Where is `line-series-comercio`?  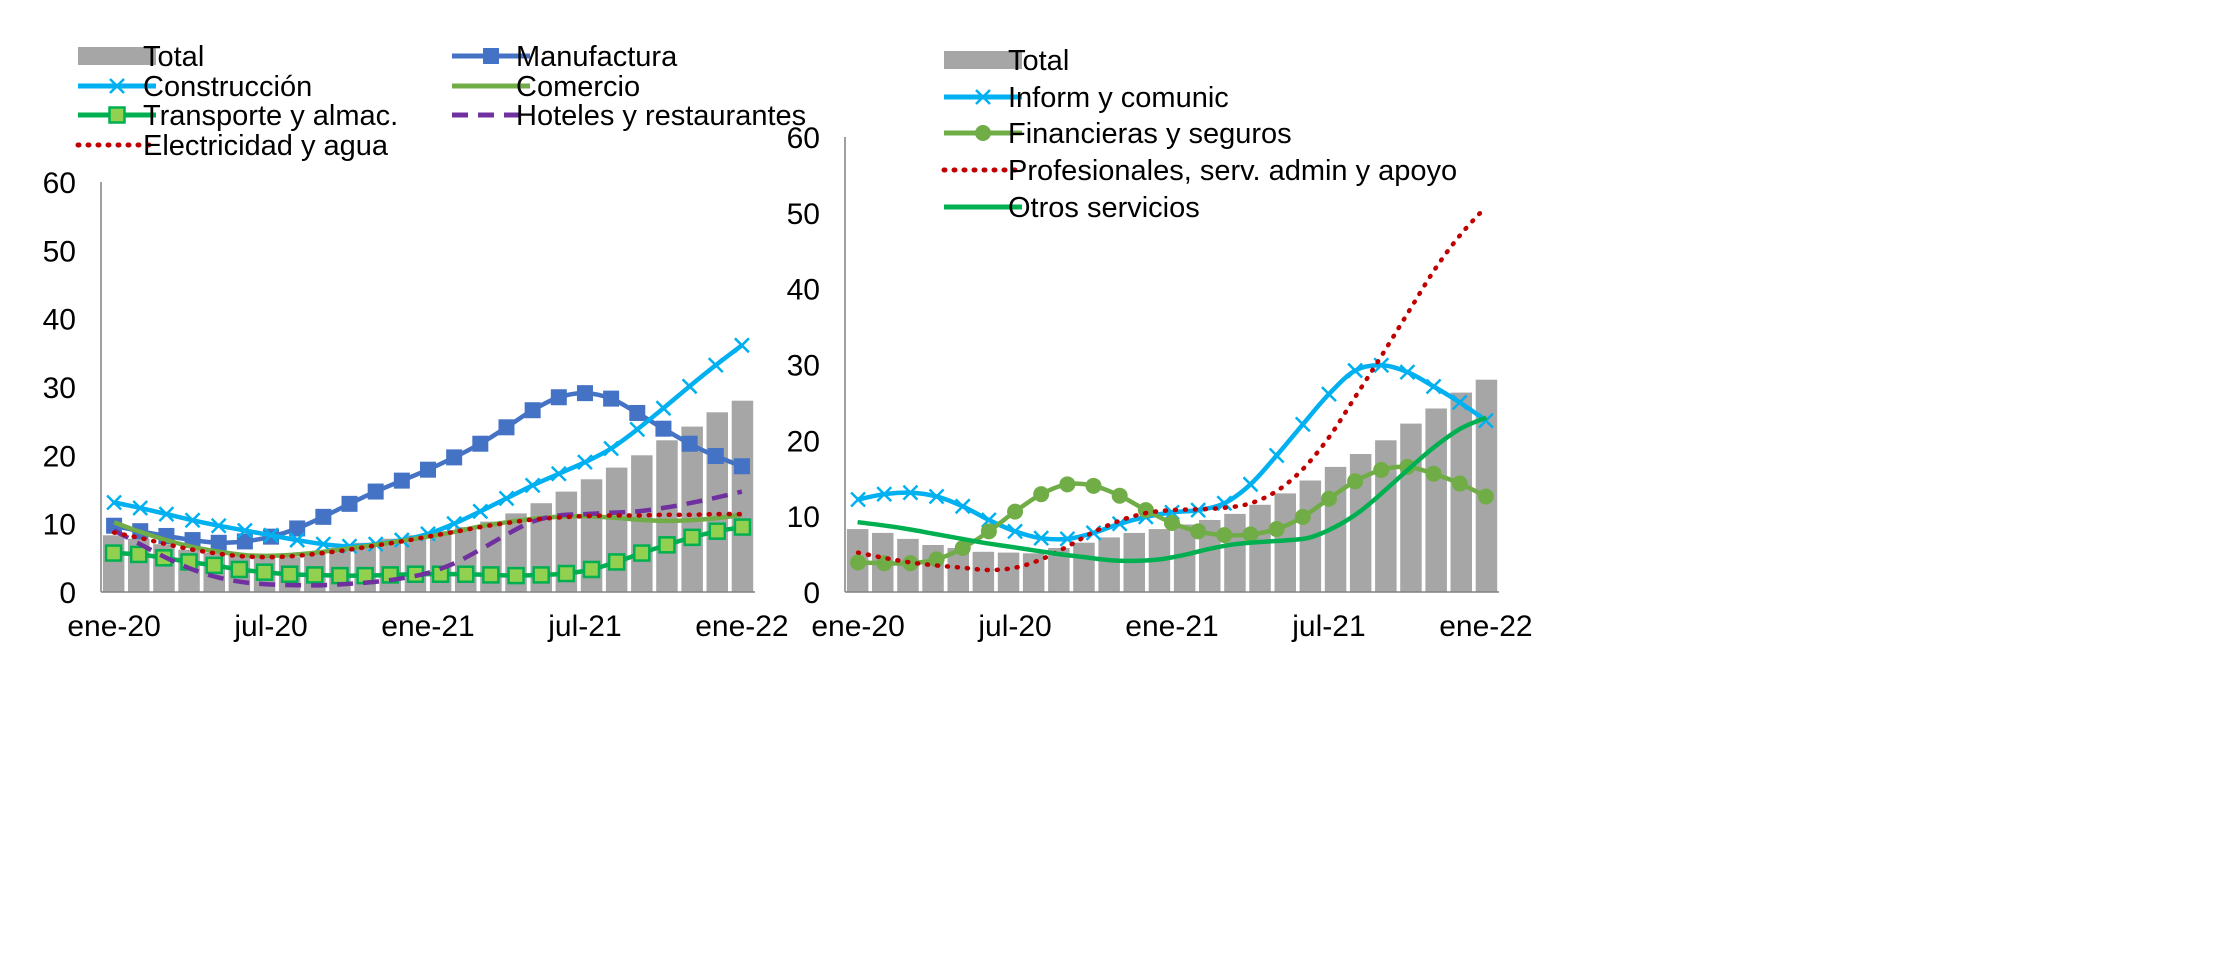
line-series-comercio is located at coordinates (428, 535).